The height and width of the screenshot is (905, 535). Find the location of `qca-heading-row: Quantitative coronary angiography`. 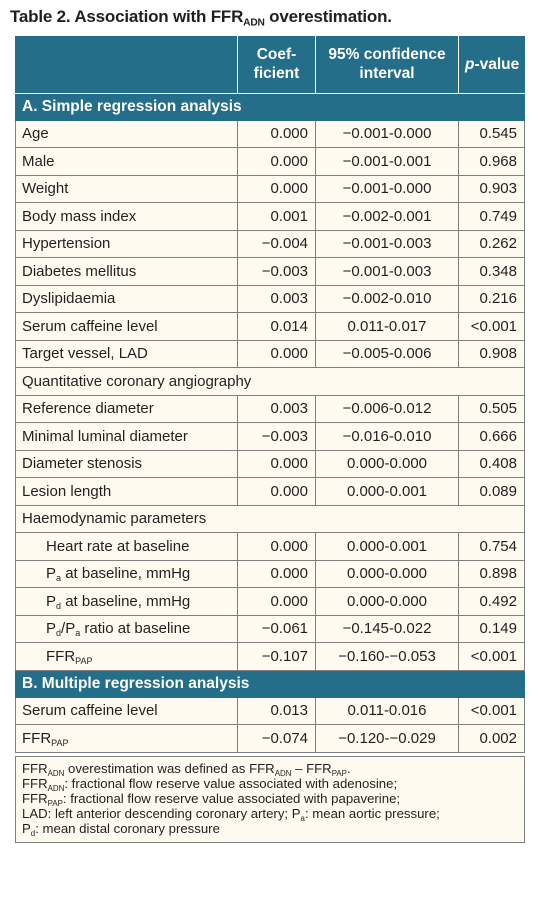

qca-heading-row: Quantitative coronary angiography is located at coordinates (270, 381).